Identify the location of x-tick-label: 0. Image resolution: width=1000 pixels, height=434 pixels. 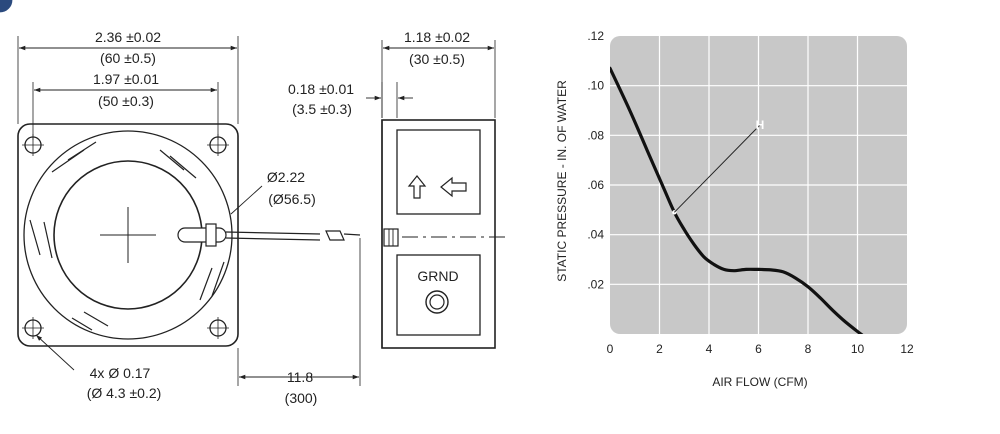
(610, 349).